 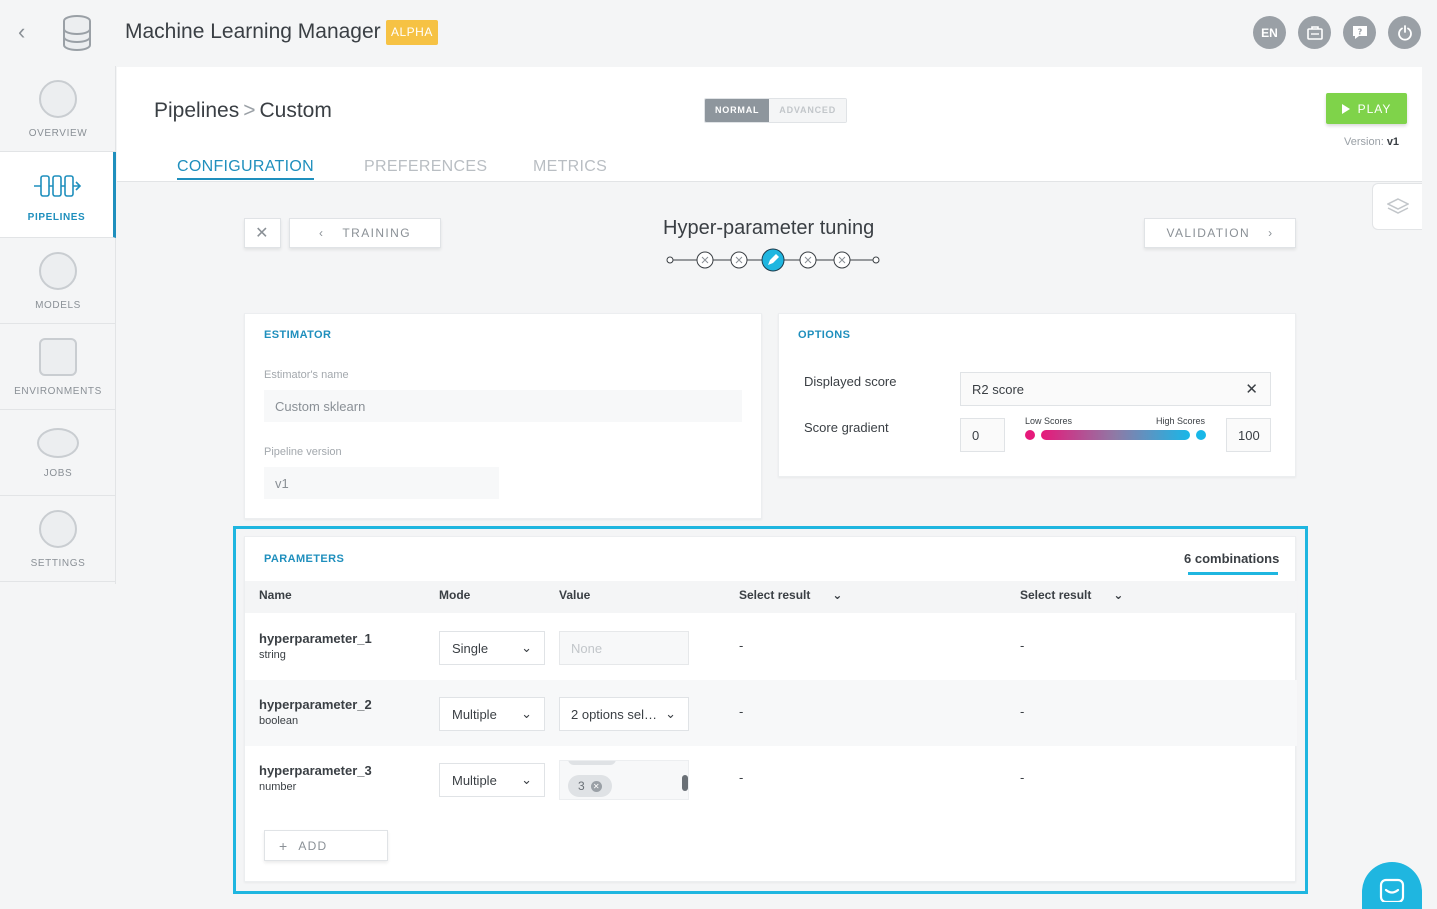 What do you see at coordinates (581, 786) in the screenshot?
I see `tag-chip-label: 3` at bounding box center [581, 786].